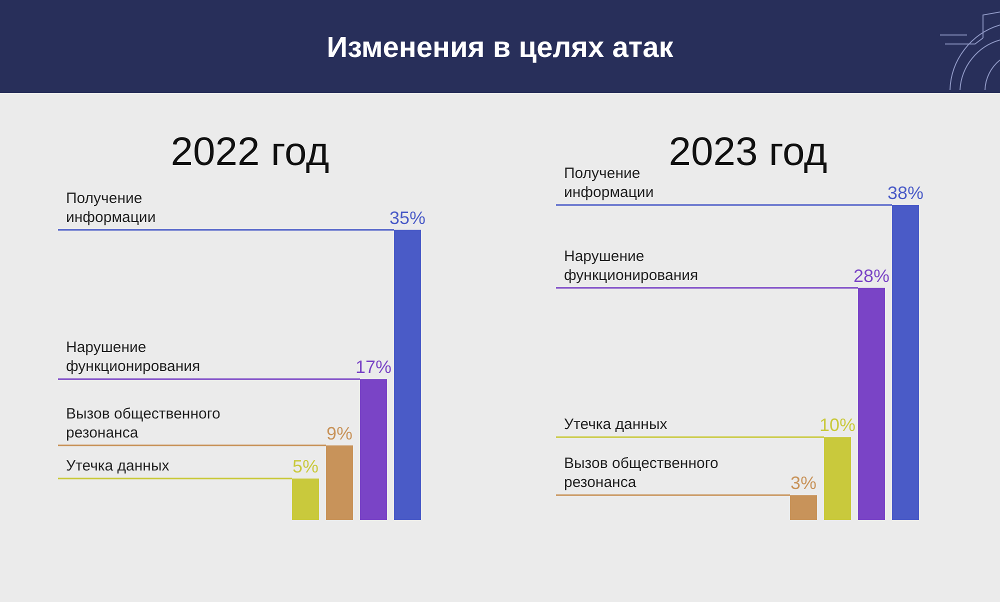 This screenshot has height=602, width=1000. What do you see at coordinates (905, 192) in the screenshot?
I see `data-label: 38%` at bounding box center [905, 192].